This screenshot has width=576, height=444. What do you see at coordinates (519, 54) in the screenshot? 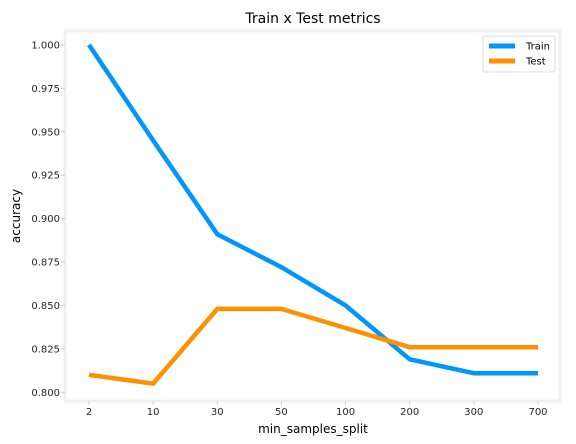
I see `legend: Train Test` at bounding box center [519, 54].